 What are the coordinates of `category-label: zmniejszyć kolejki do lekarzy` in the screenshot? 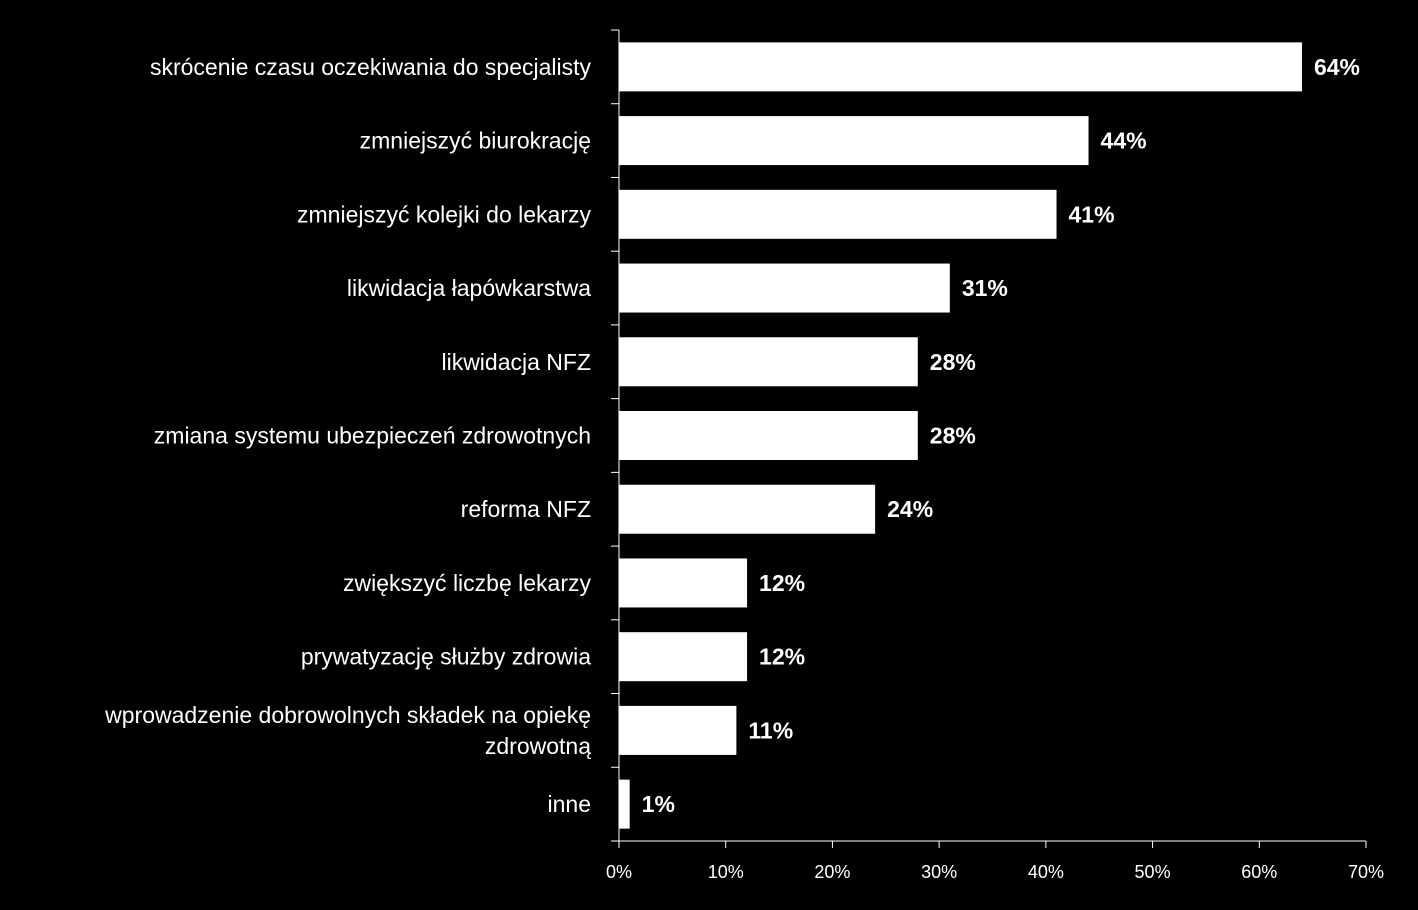 It's located at (444, 214).